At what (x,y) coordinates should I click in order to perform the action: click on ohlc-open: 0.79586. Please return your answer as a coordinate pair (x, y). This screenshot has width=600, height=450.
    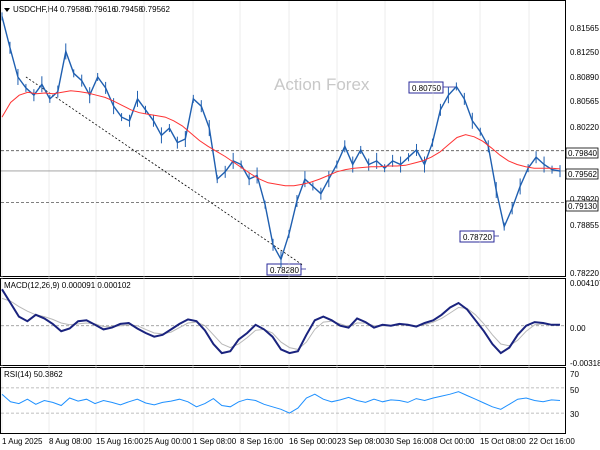
    Looking at the image, I should click on (74, 9).